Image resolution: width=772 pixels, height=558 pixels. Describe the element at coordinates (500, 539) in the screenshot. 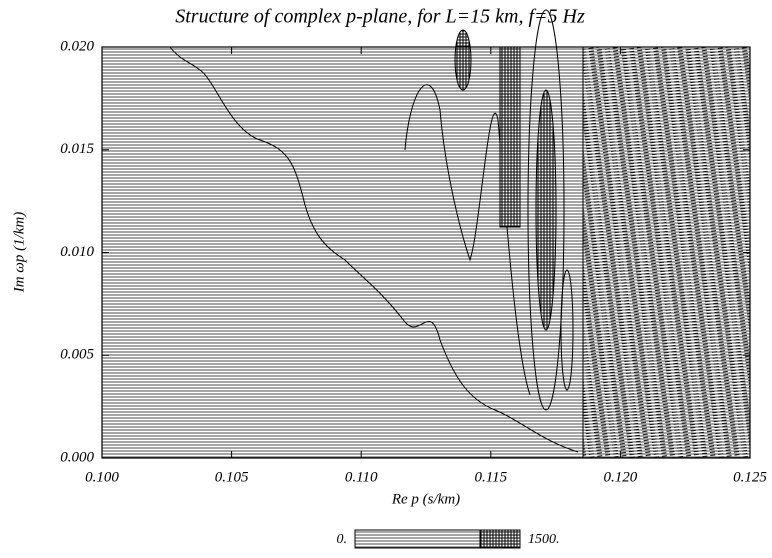

I see `colorbar-high` at that location.